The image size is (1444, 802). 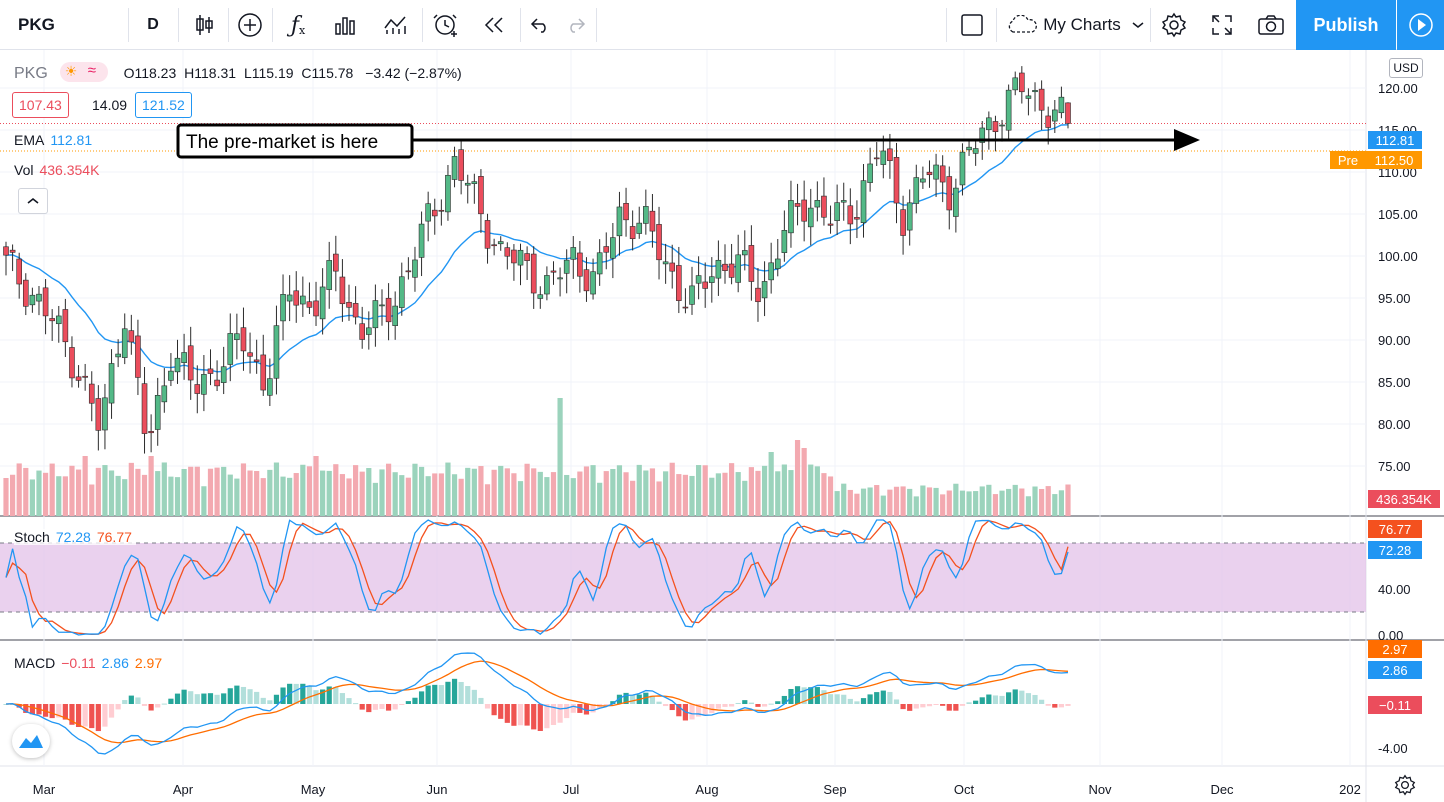 What do you see at coordinates (446, 25) in the screenshot?
I see `alert-clock-icon` at bounding box center [446, 25].